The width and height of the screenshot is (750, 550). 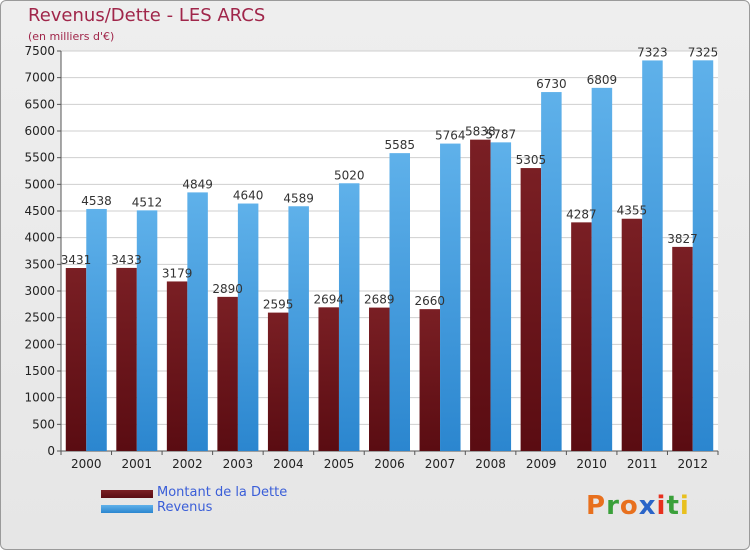 What do you see at coordinates (288, 464) in the screenshot?
I see `x-tick-label: 2004` at bounding box center [288, 464].